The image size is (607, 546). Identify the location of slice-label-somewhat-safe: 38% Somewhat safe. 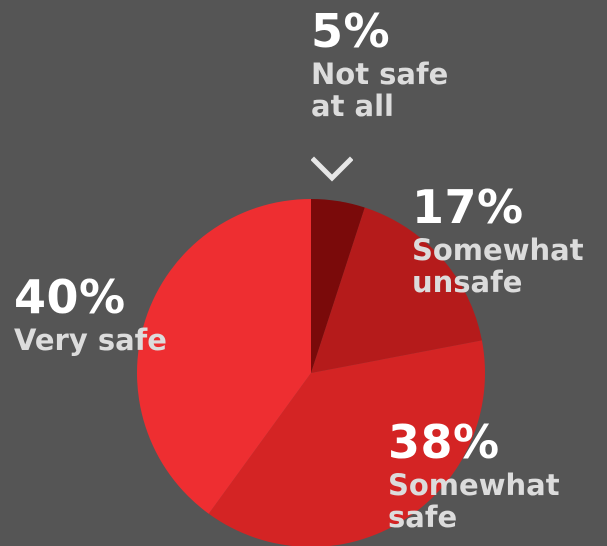
(474, 476).